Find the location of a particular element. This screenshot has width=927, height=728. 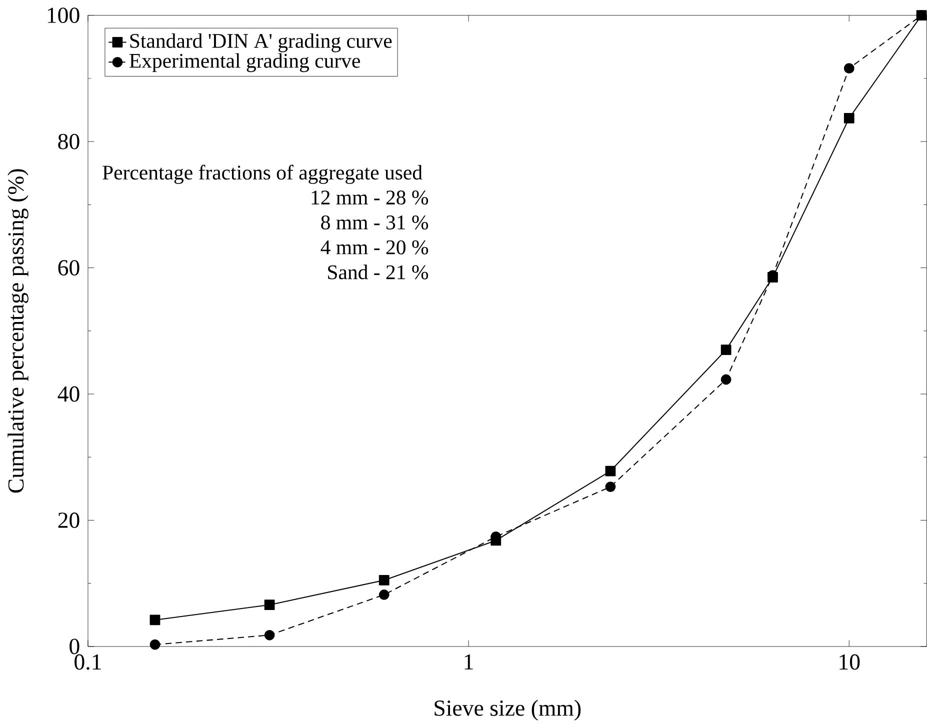

y-tick-label: 60 is located at coordinates (69, 268).